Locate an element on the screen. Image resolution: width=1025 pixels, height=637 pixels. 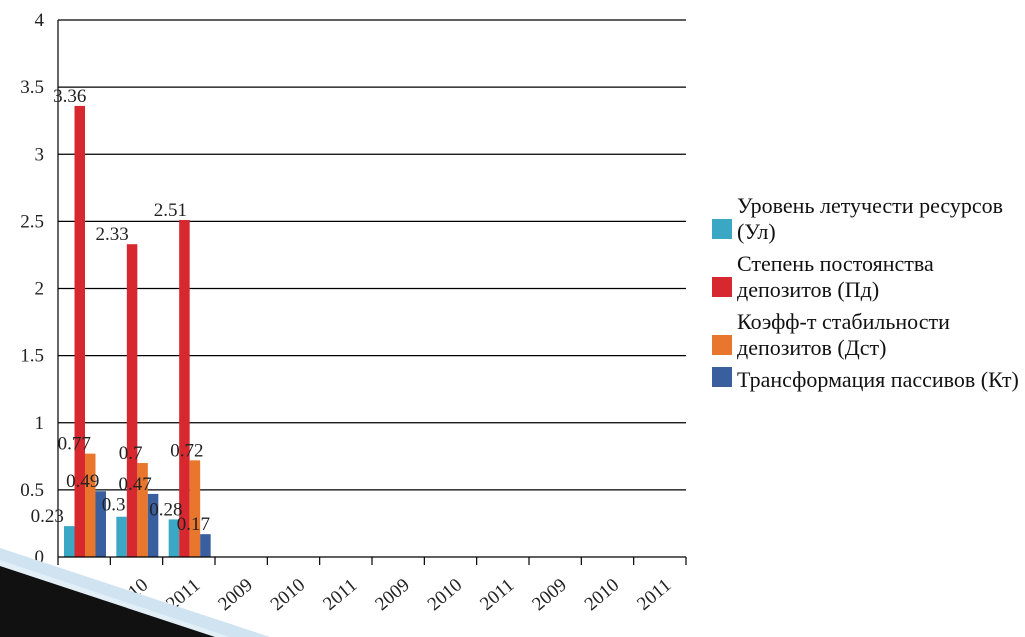
y-tick-label: 0 is located at coordinates (40, 557).